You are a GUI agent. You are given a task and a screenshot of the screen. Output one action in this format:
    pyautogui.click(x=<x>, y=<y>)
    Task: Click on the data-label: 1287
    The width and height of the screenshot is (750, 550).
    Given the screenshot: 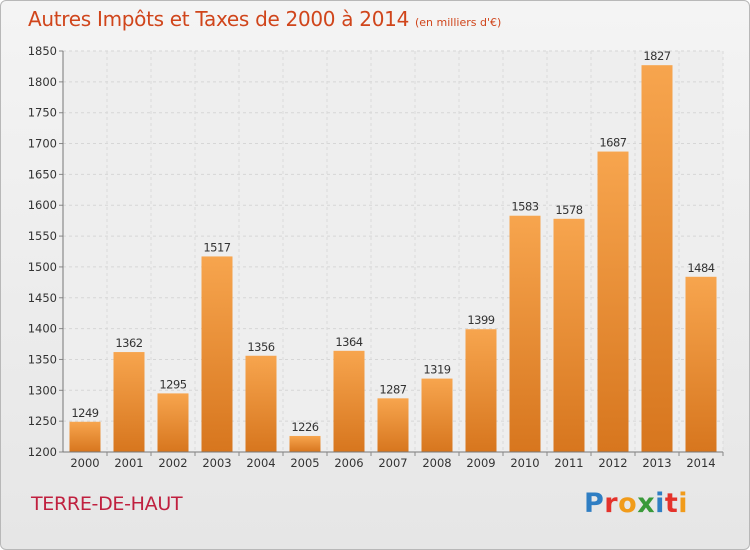 What is the action you would take?
    pyautogui.click(x=392, y=389)
    